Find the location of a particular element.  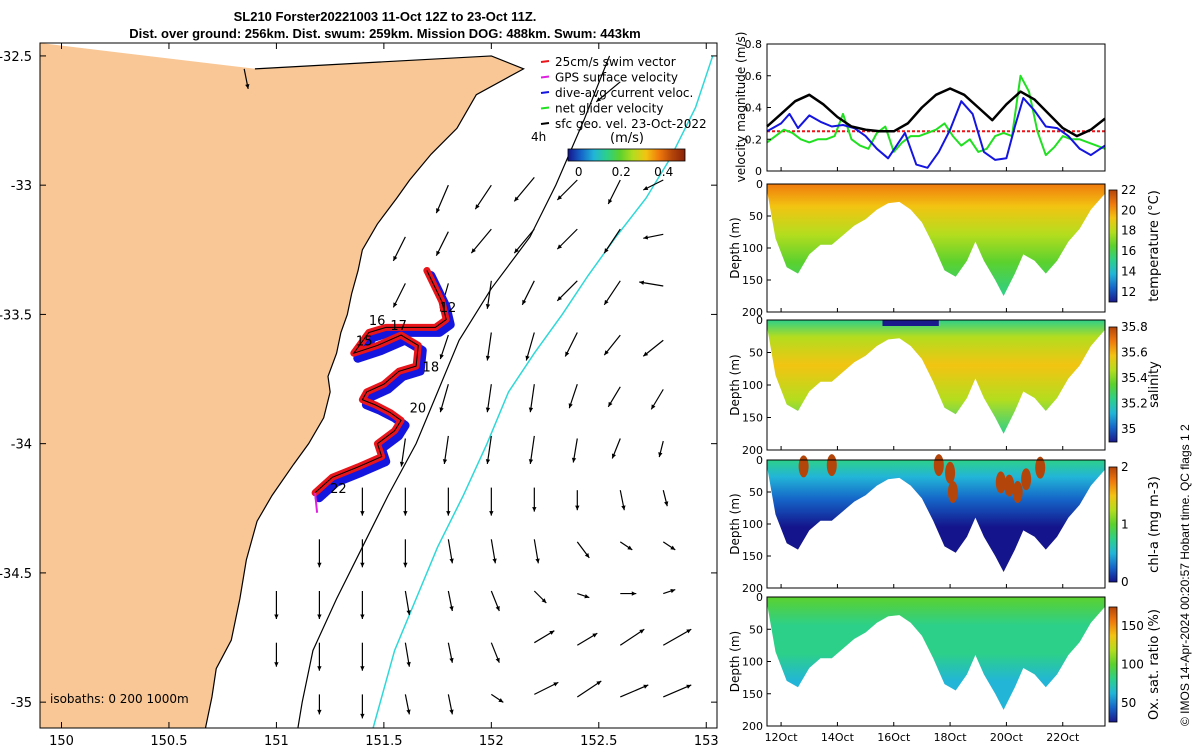

y-tick-label: -35 is located at coordinates (21, 703).